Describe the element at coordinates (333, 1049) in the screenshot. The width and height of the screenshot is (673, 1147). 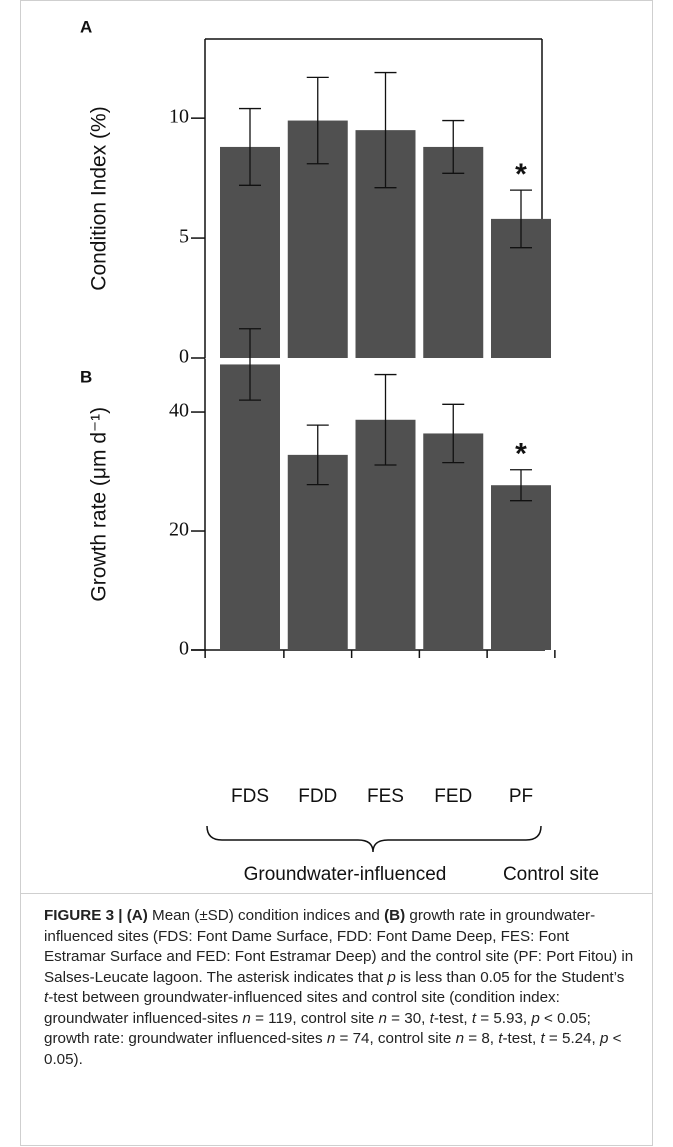
I see `caption-text: < 0.05).` at that location.